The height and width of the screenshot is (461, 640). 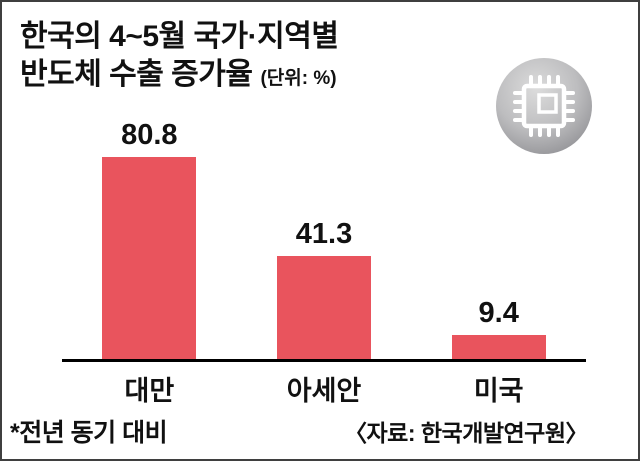 What do you see at coordinates (324, 360) in the screenshot?
I see `x-axis-line` at bounding box center [324, 360].